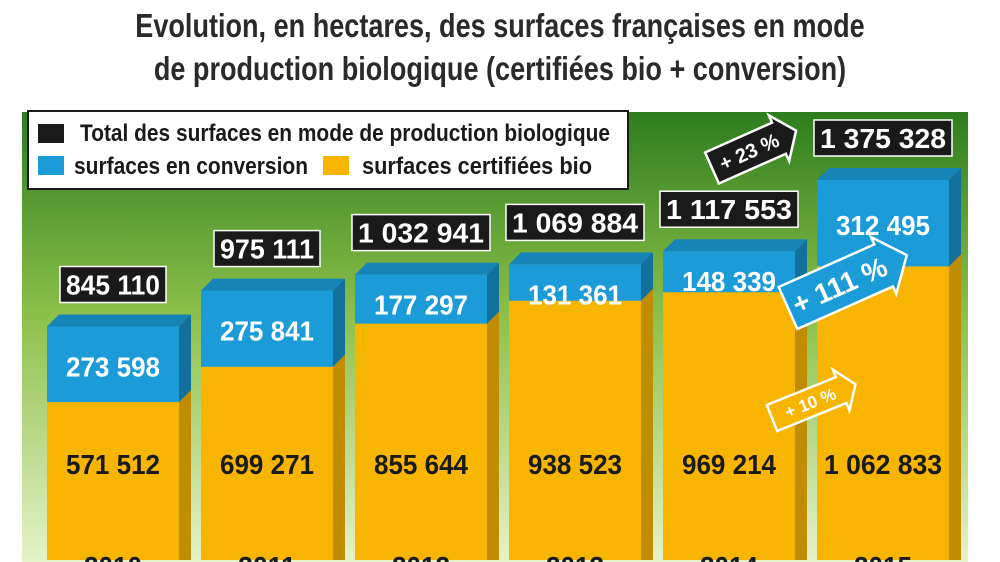  Describe the element at coordinates (336, 165) in the screenshot. I see `legend-swatch-certified` at that location.